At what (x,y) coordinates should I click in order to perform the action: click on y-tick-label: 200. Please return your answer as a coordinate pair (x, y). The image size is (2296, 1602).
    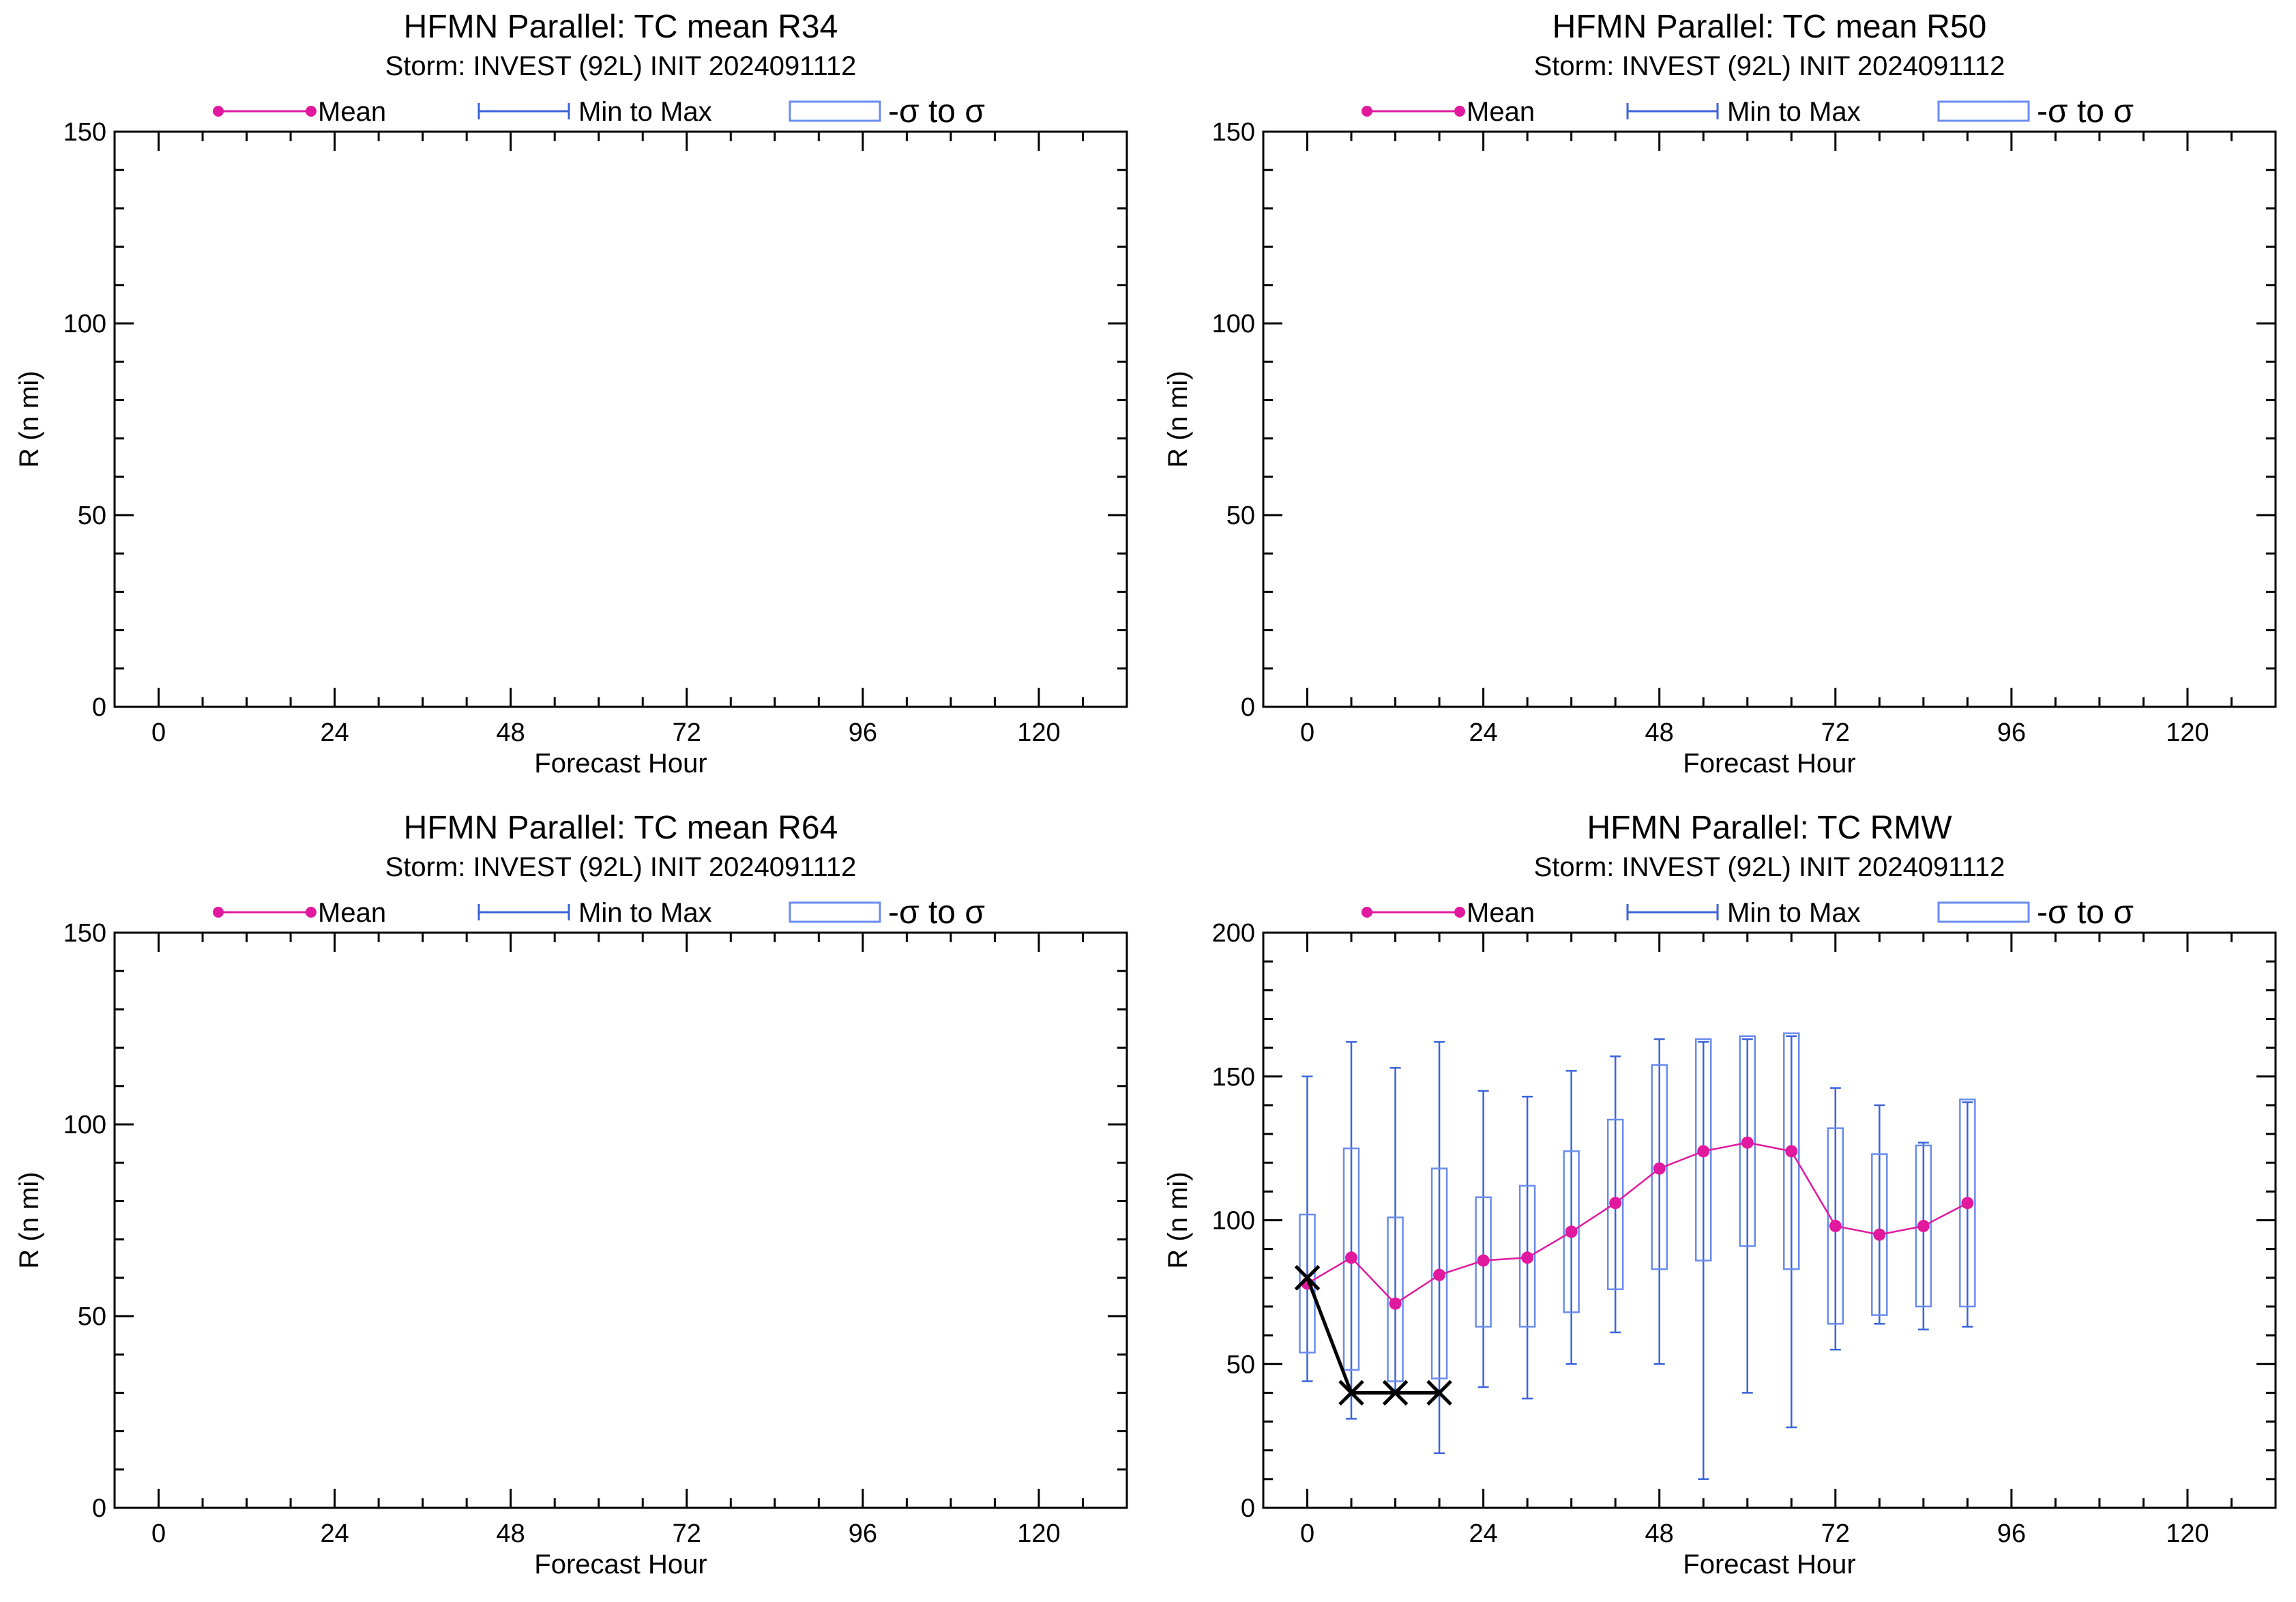
    Looking at the image, I should click on (1234, 933).